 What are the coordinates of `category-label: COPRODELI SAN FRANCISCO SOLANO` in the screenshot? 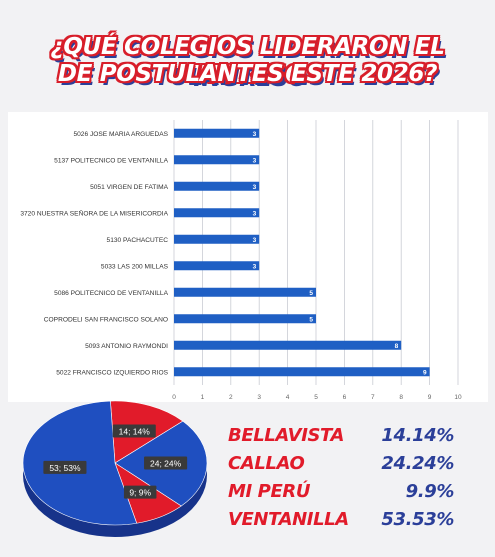 It's located at (106, 319).